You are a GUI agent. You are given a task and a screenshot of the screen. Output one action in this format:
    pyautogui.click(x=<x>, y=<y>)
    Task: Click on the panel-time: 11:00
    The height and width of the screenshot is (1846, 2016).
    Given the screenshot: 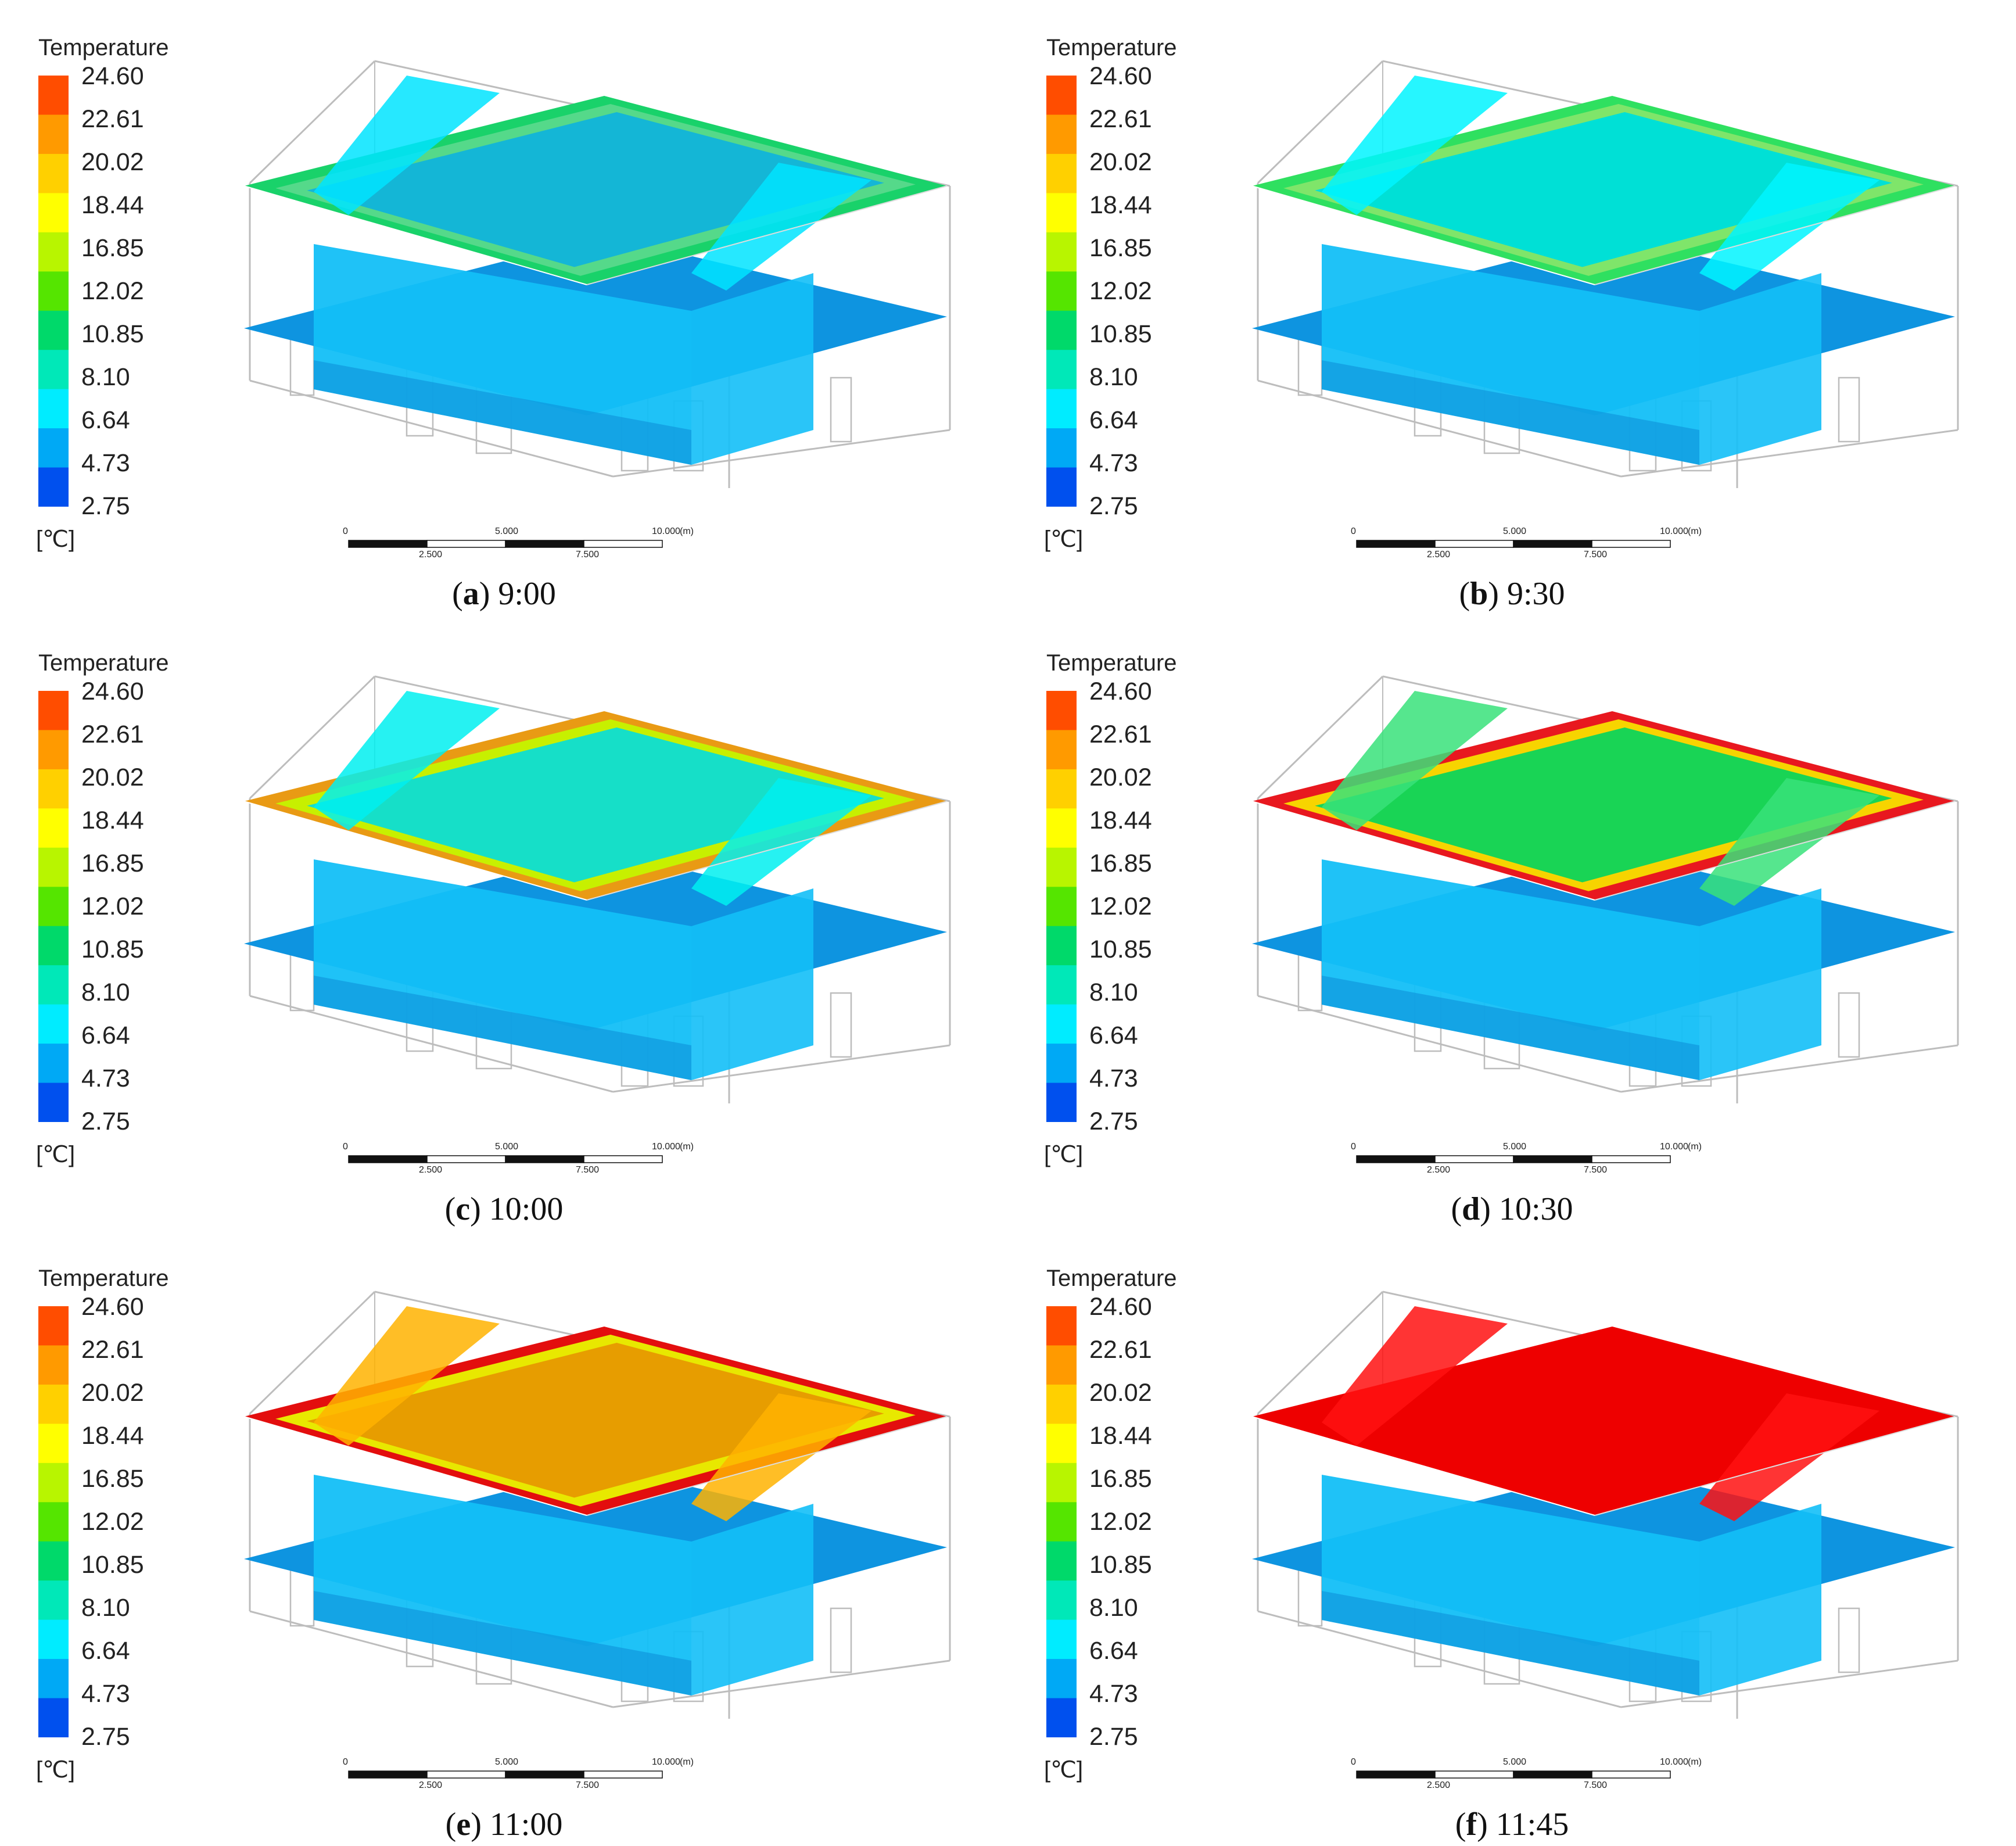 What is the action you would take?
    pyautogui.click(x=526, y=1824)
    